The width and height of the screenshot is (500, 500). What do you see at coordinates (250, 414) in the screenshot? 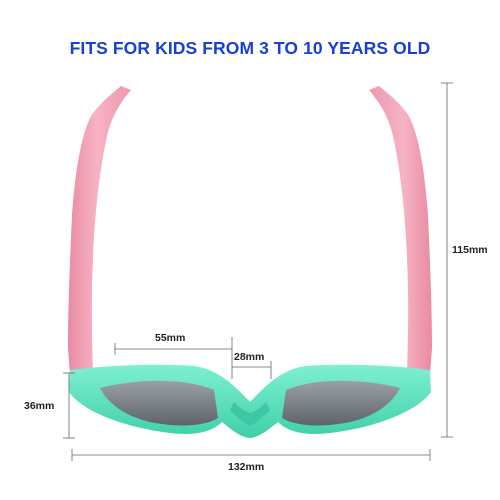
I see `nose-bridge` at bounding box center [250, 414].